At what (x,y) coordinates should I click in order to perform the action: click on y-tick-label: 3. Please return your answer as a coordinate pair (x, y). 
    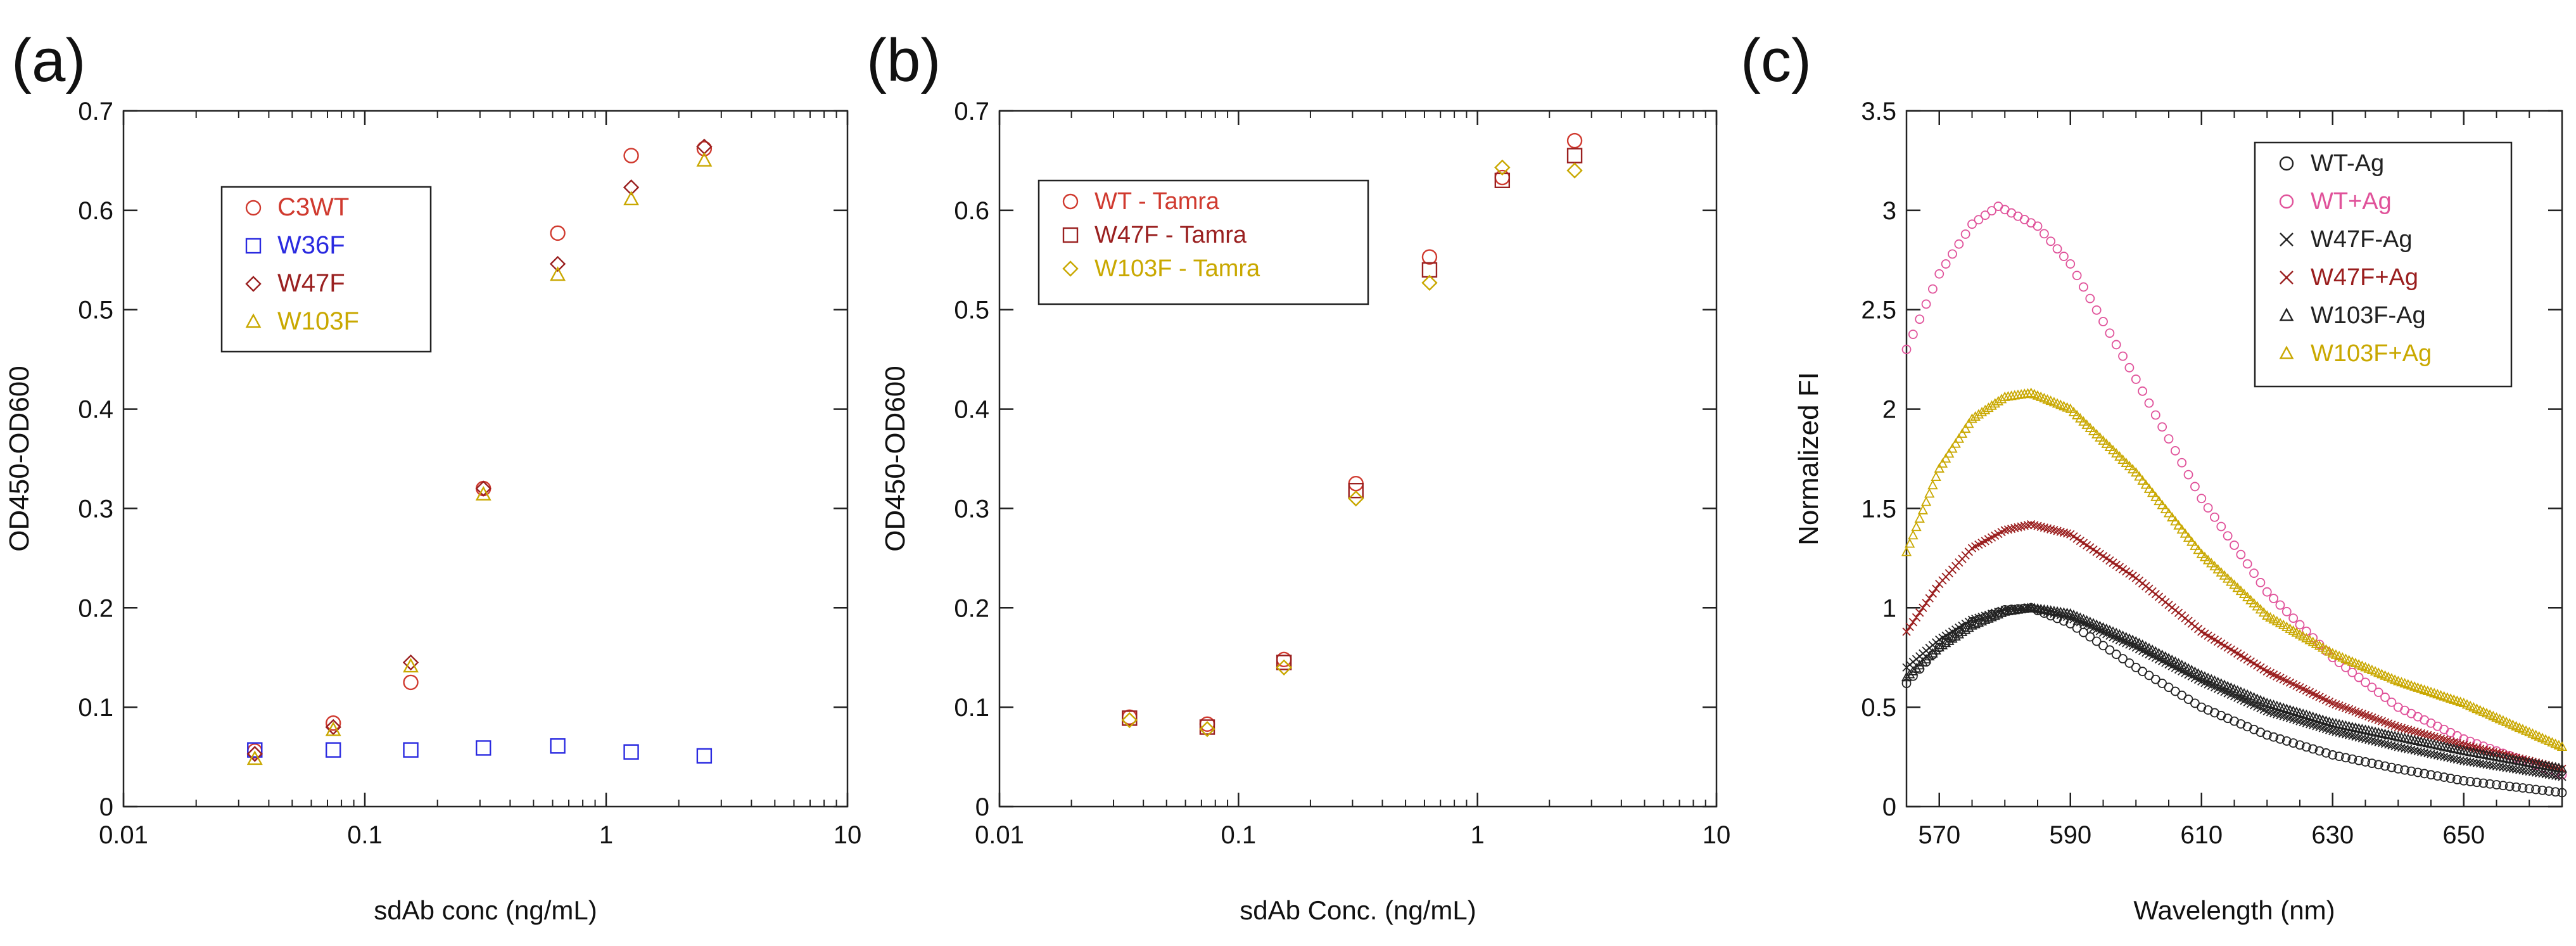
    Looking at the image, I should click on (1889, 211).